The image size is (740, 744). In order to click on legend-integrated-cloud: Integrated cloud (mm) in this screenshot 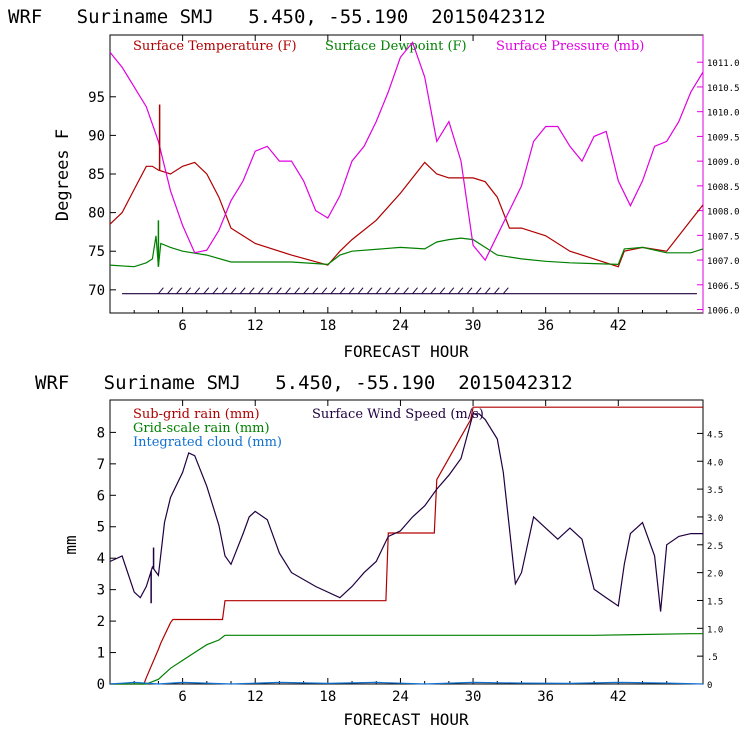, I will do `click(207, 442)`.